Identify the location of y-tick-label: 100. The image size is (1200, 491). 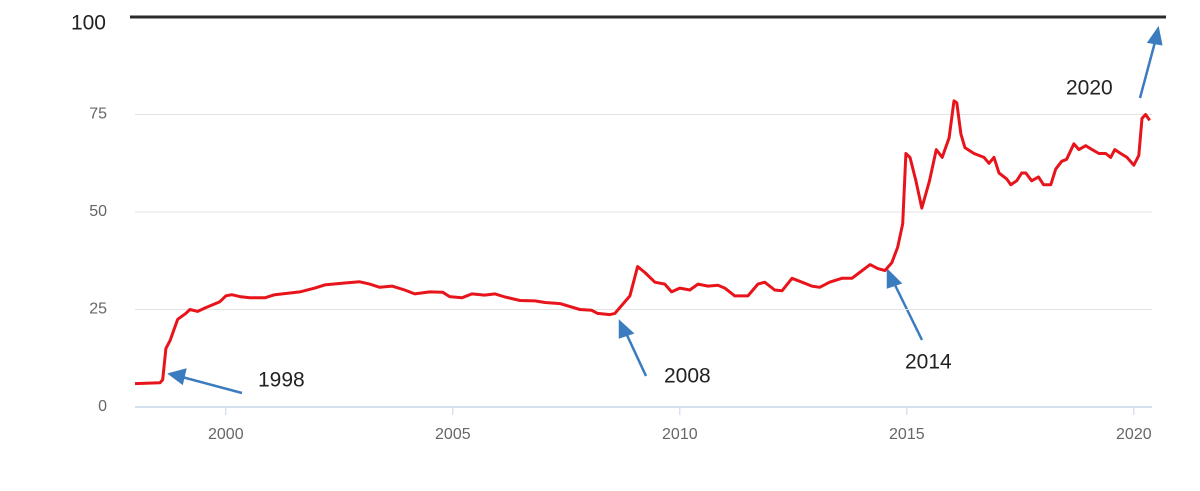
(88, 23).